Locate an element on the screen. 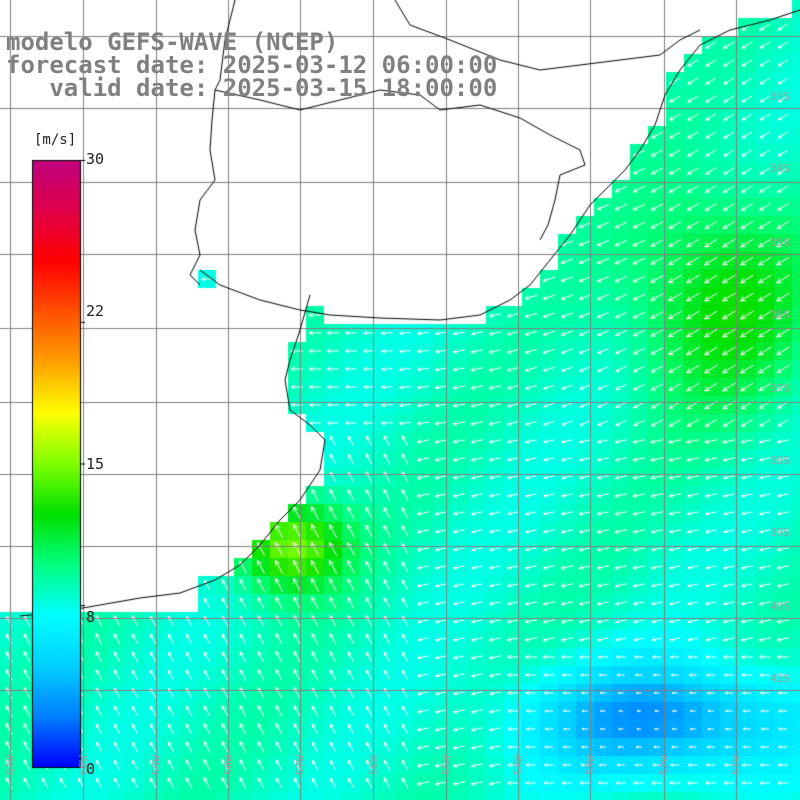  valid-date-label: valid date: 2025-03-15 18:00:00 is located at coordinates (252, 88).